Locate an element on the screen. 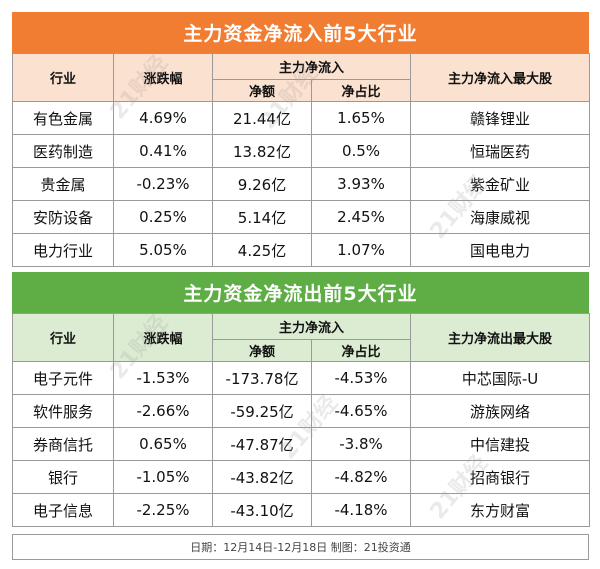 The width and height of the screenshot is (600, 569). industry-cell: 电子信息 is located at coordinates (63, 510).